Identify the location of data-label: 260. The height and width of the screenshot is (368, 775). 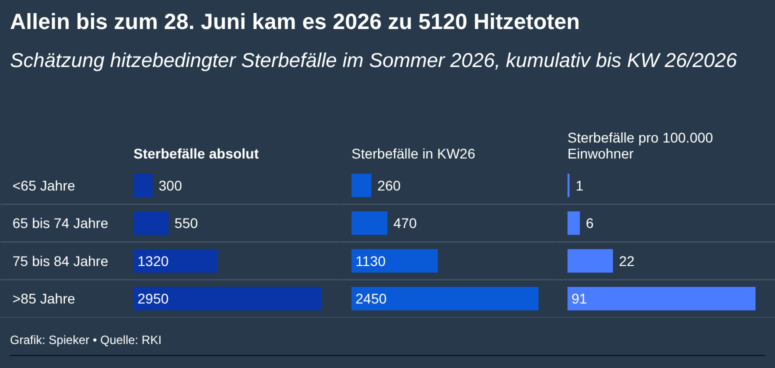
(389, 185).